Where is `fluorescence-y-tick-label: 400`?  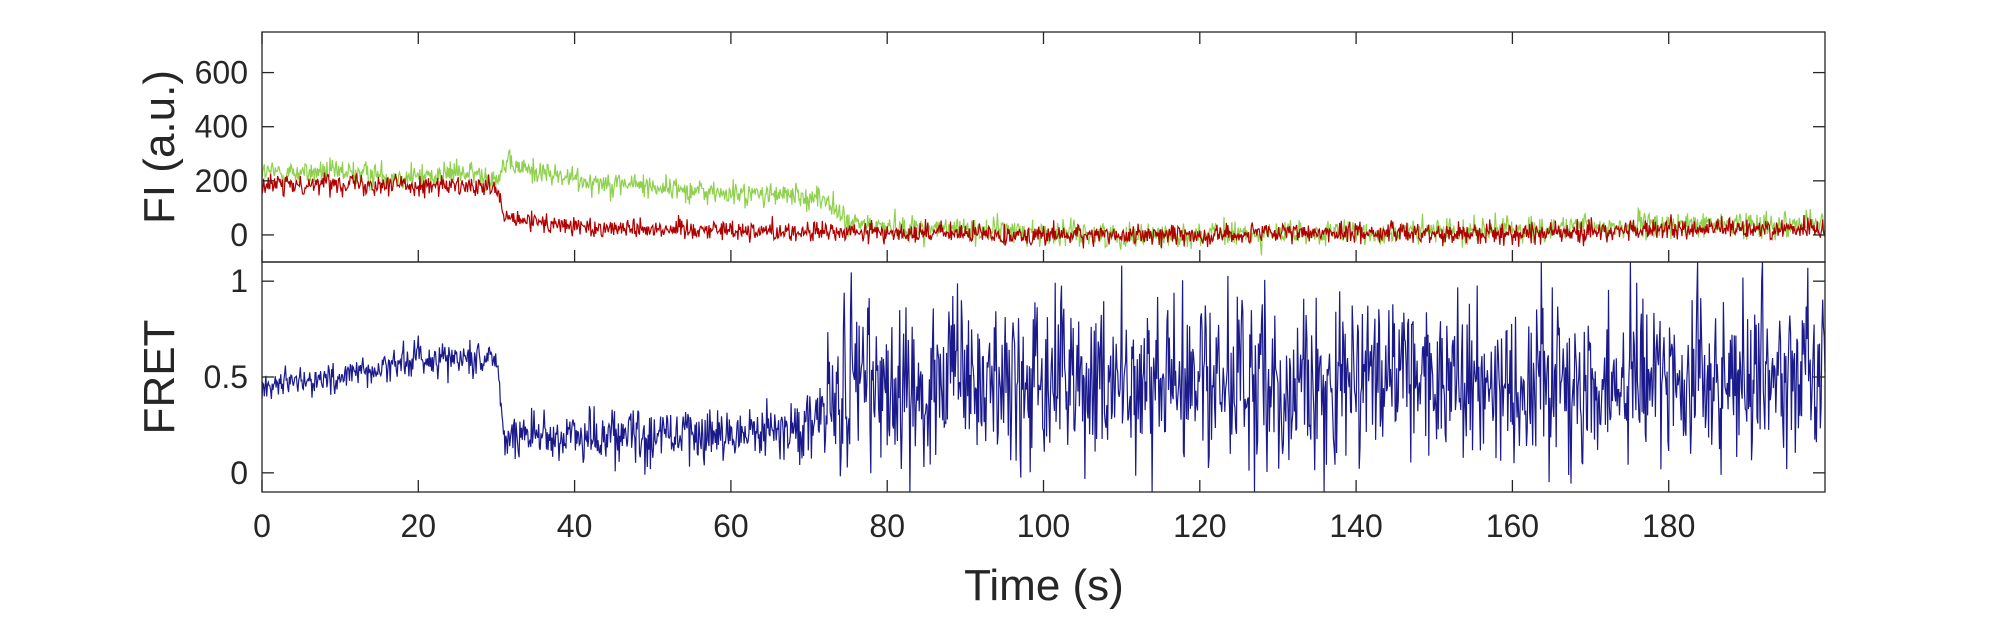 fluorescence-y-tick-label: 400 is located at coordinates (221, 127).